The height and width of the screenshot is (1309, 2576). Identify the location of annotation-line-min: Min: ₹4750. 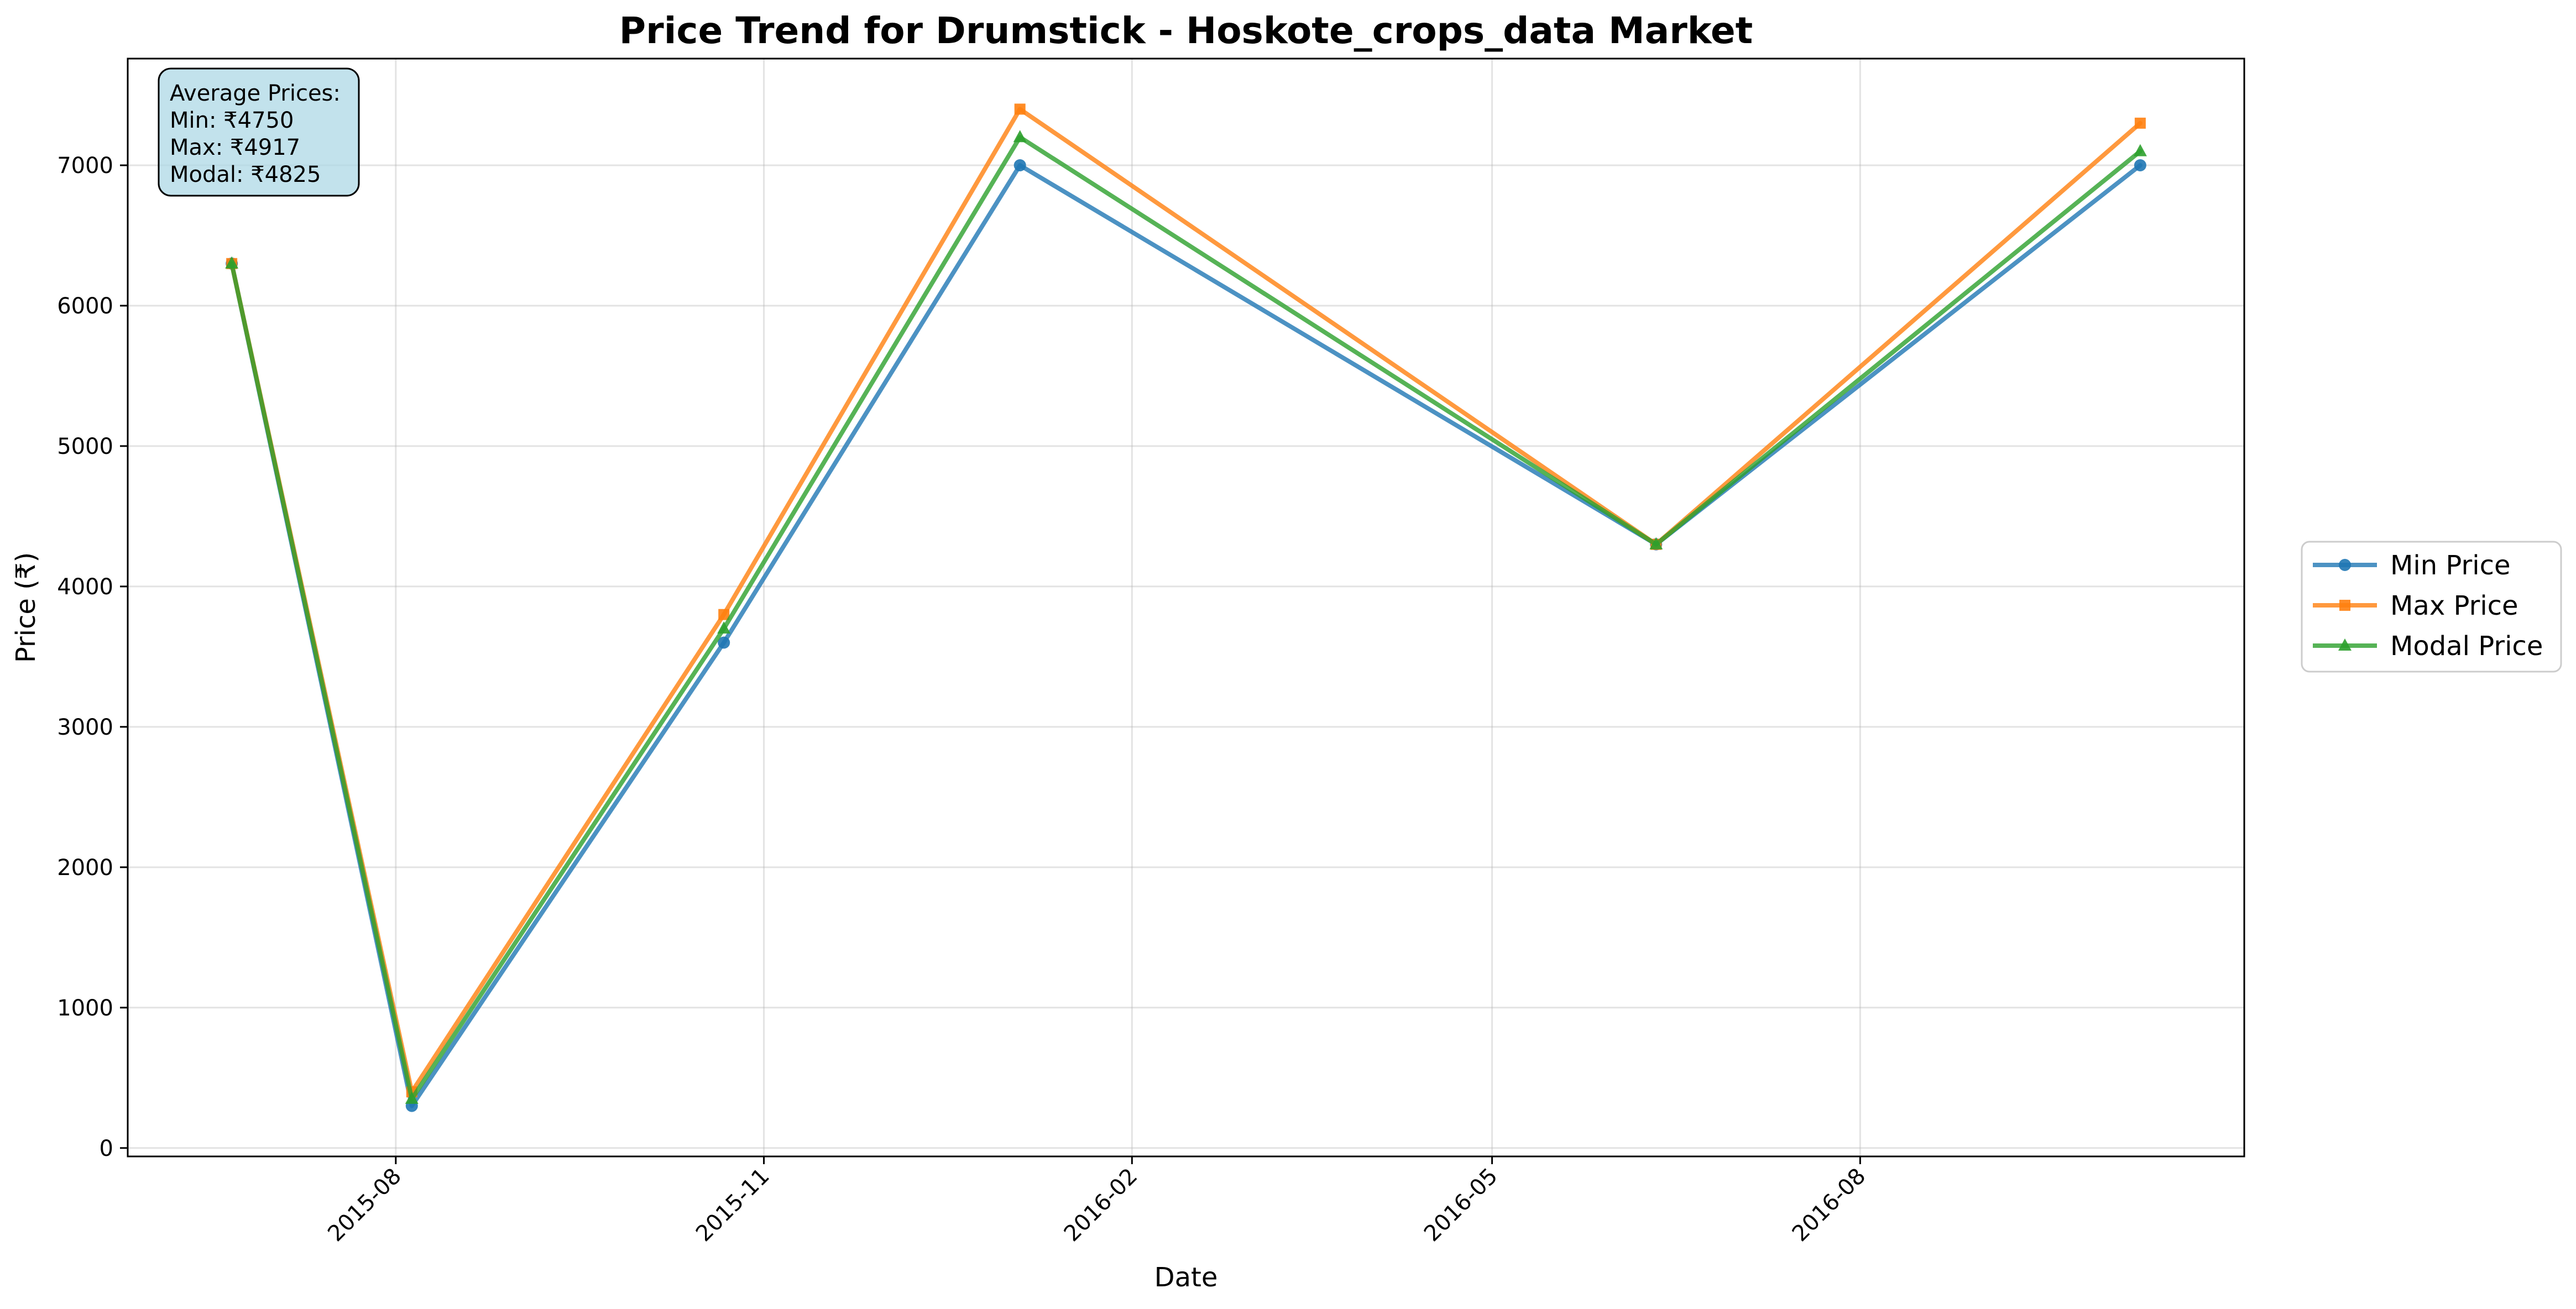
(232, 120).